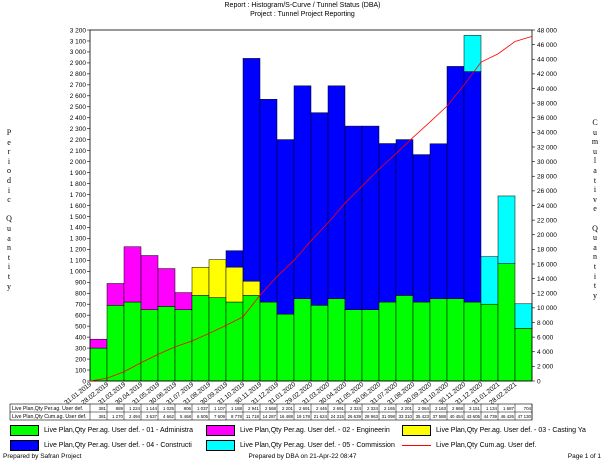 The width and height of the screenshot is (605, 465). Describe the element at coordinates (237, 416) in the screenshot. I see `table-cell: 8 778` at that location.